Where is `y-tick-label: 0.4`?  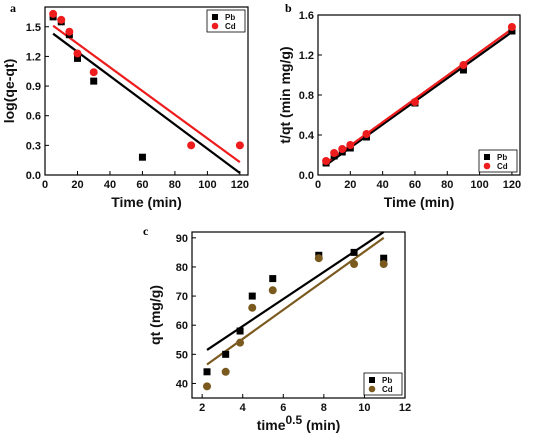
y-tick-label: 0.4 is located at coordinates (307, 136).